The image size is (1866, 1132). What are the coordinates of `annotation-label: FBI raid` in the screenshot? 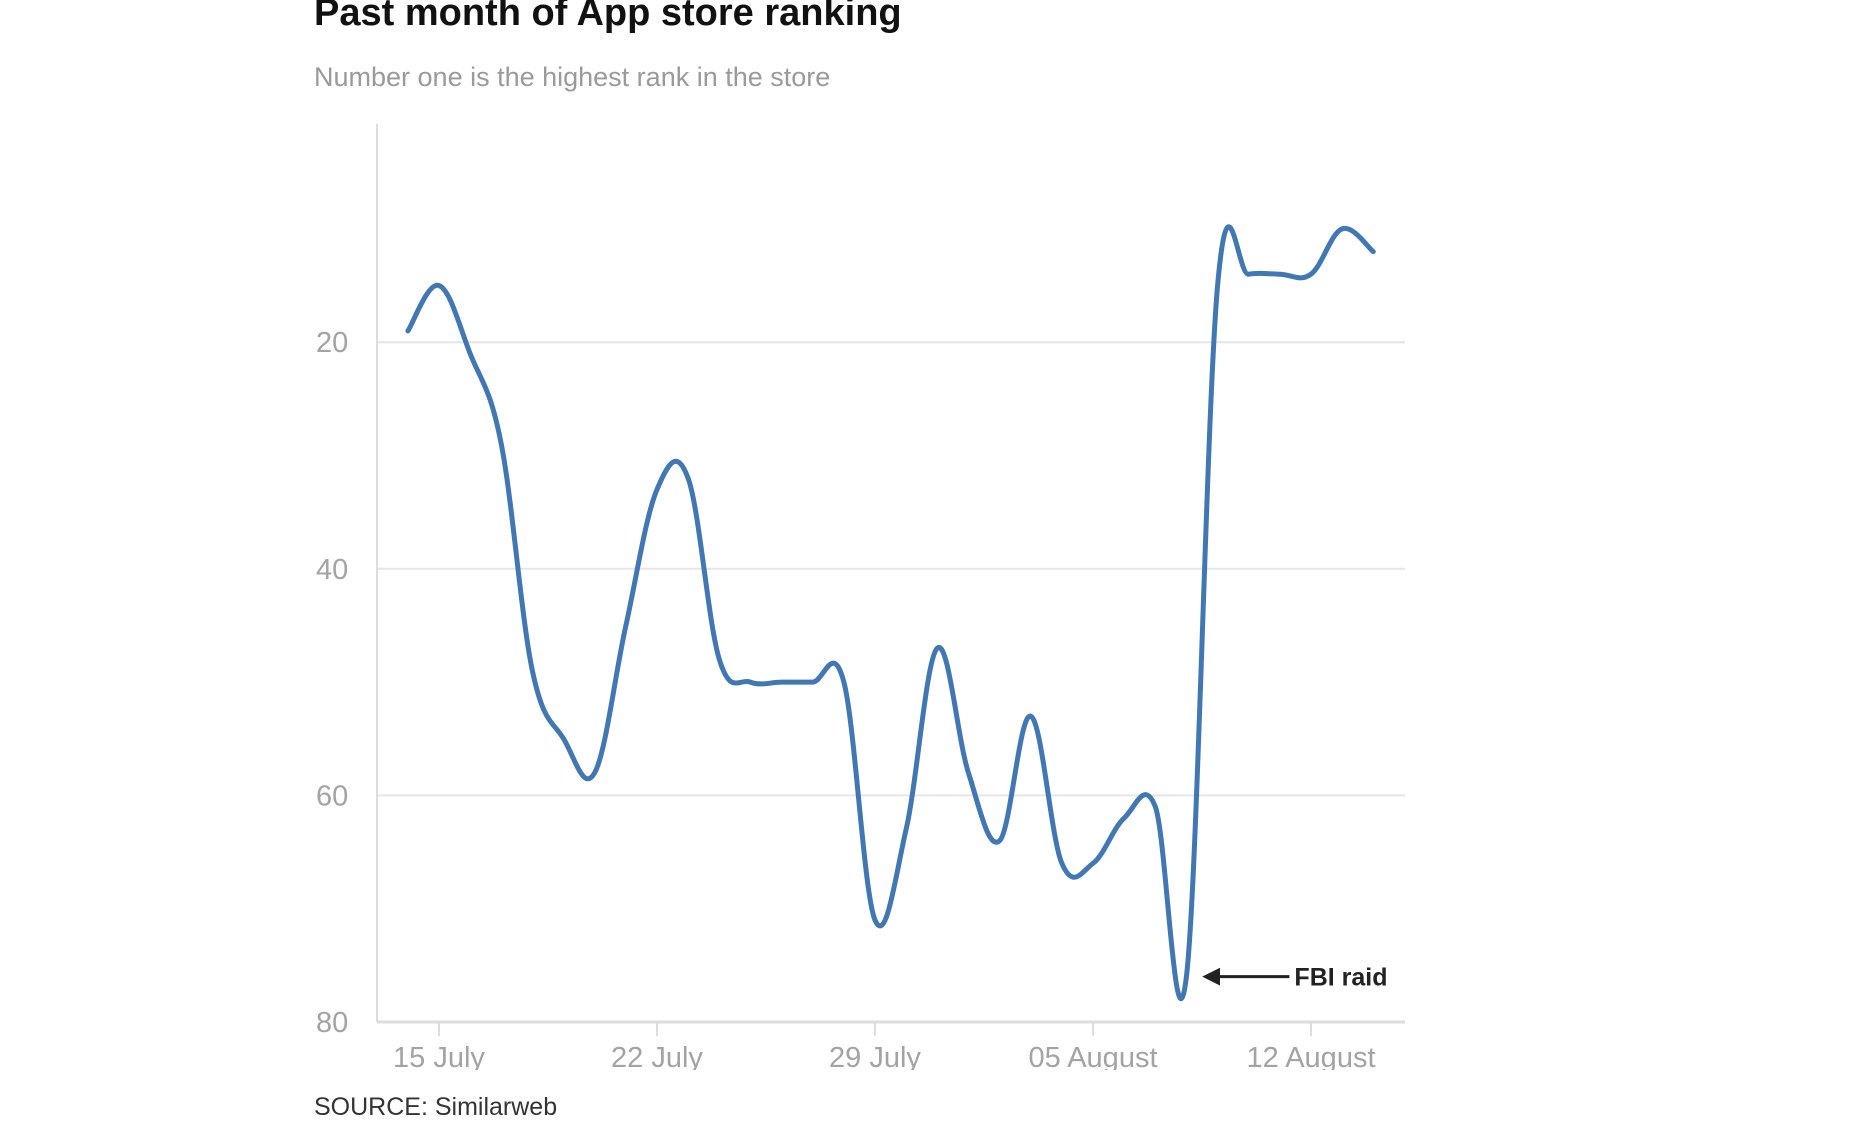 It's located at (1340, 978).